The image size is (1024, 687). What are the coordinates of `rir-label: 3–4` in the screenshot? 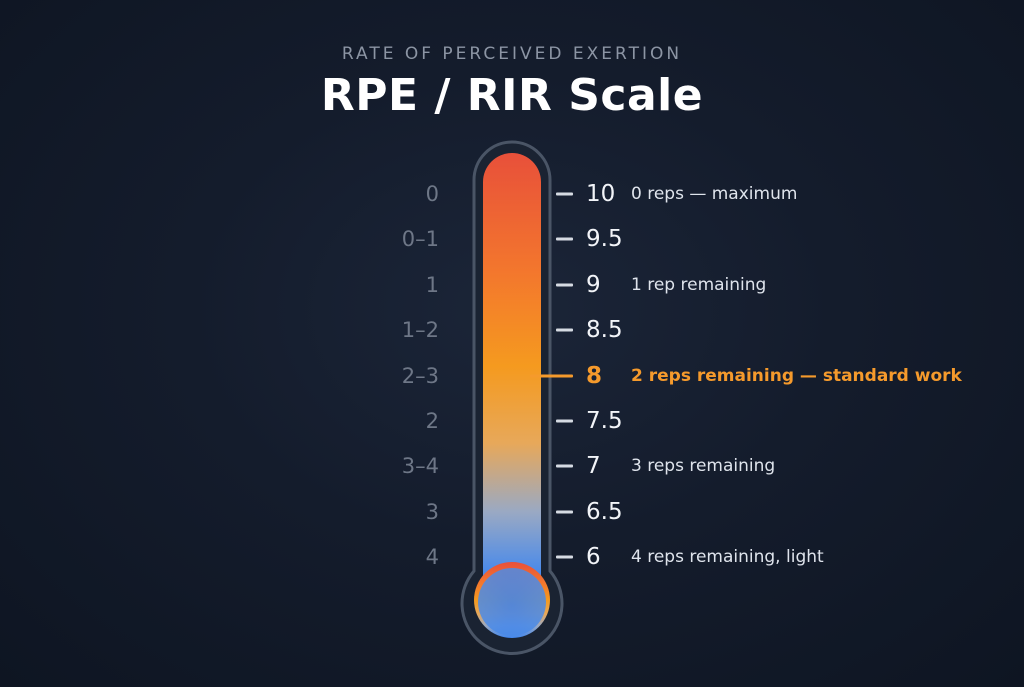 It's located at (420, 466).